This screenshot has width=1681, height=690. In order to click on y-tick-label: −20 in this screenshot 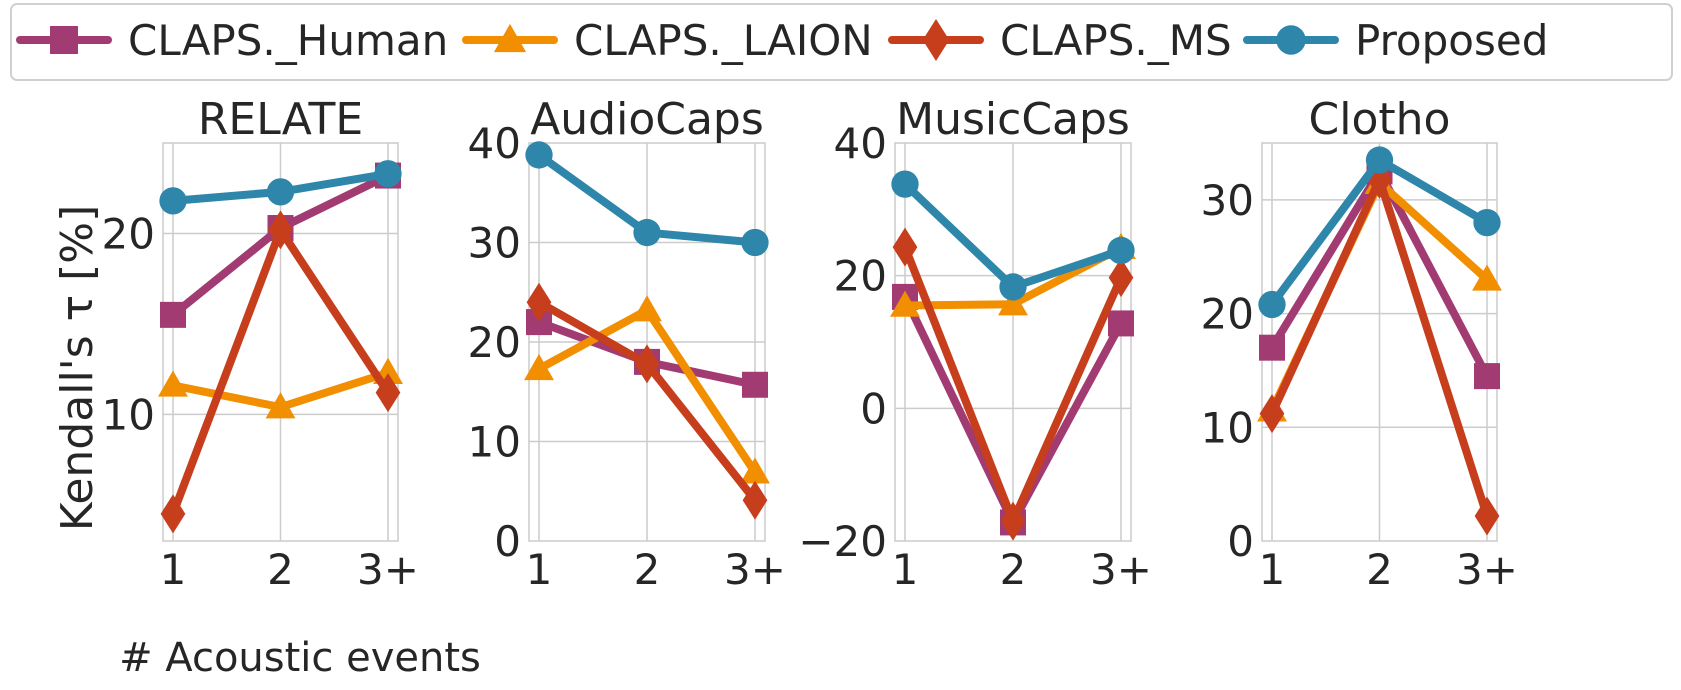, I will do `click(842, 541)`.